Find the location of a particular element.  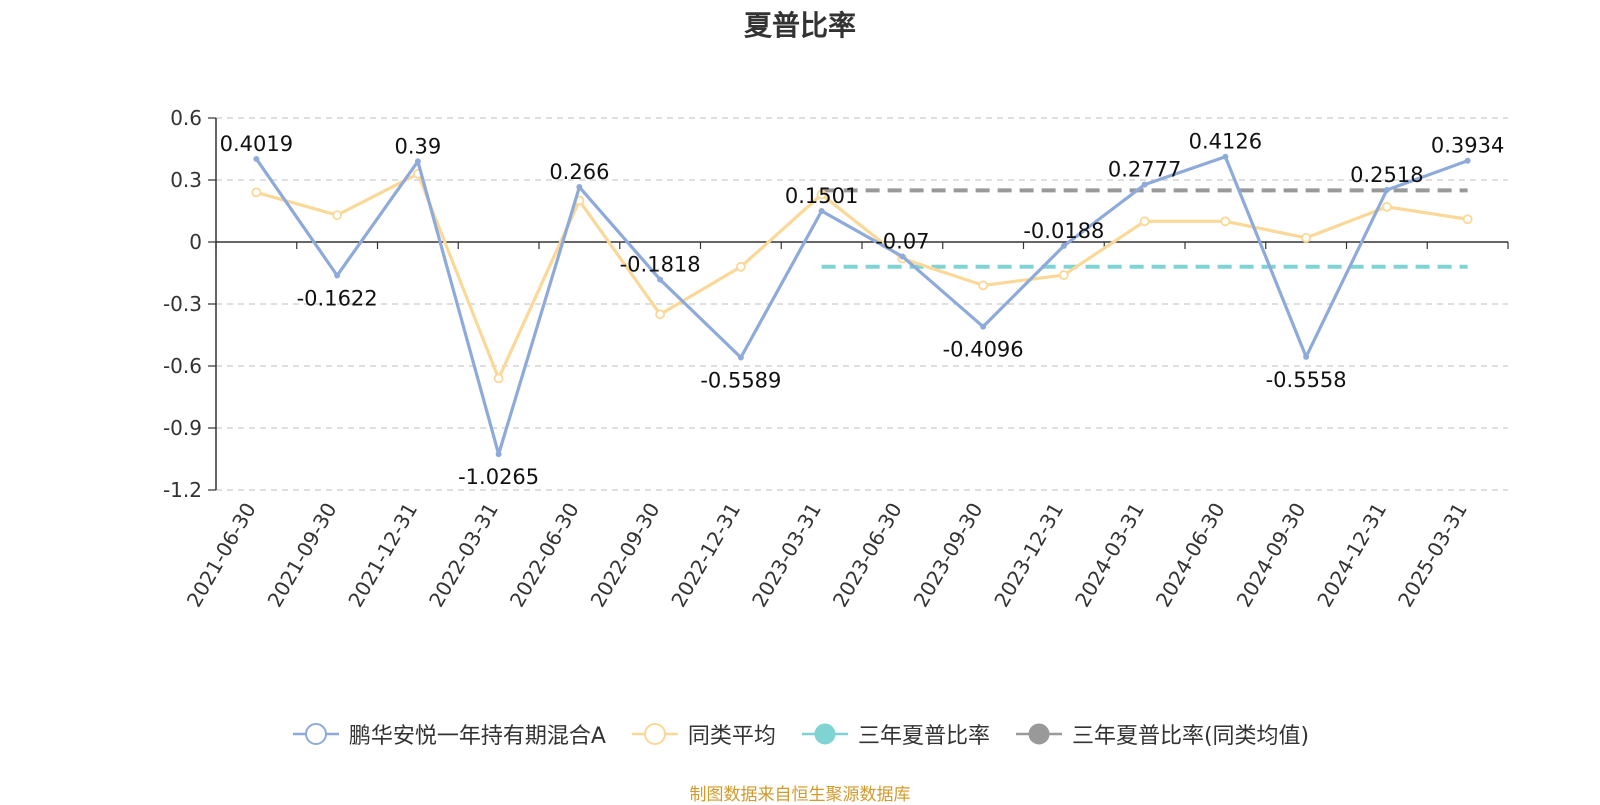

x-tick-label: 2024-06-30 is located at coordinates (1190, 555).